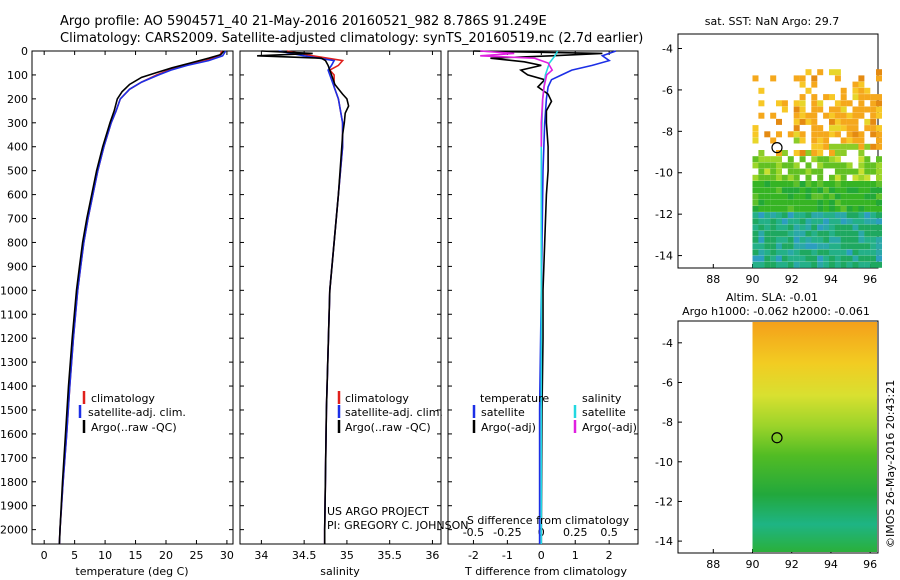 The width and height of the screenshot is (900, 580). I want to click on sal-climatology-line, so click(315, 297).